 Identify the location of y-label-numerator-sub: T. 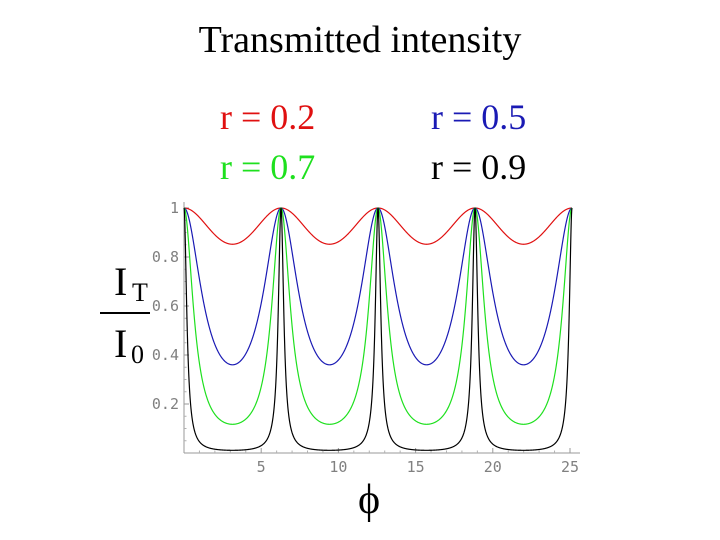
(140, 292).